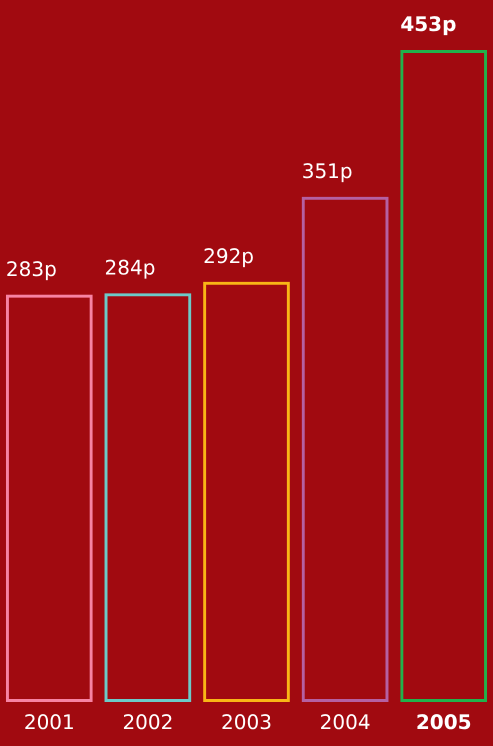 The width and height of the screenshot is (493, 746). What do you see at coordinates (444, 722) in the screenshot?
I see `x-tick-label: 2005` at bounding box center [444, 722].